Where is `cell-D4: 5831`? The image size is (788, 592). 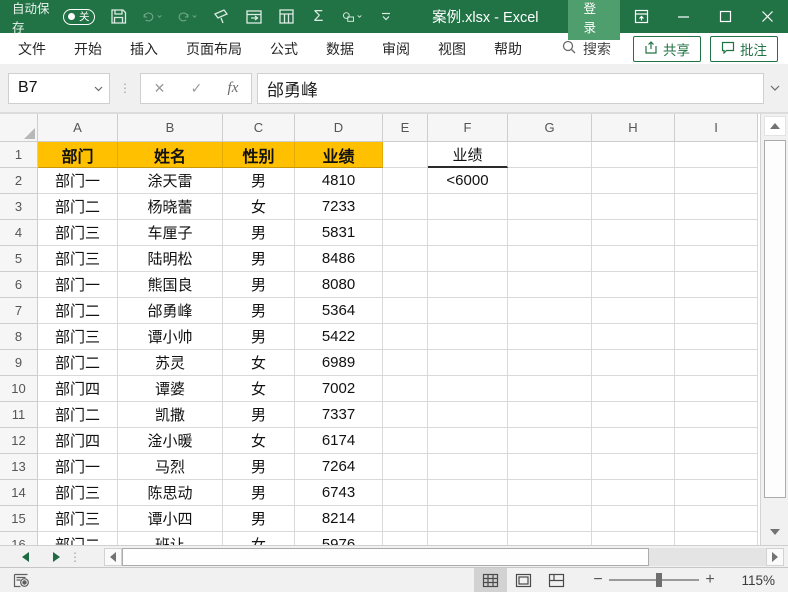 cell-D4: 5831 is located at coordinates (339, 233).